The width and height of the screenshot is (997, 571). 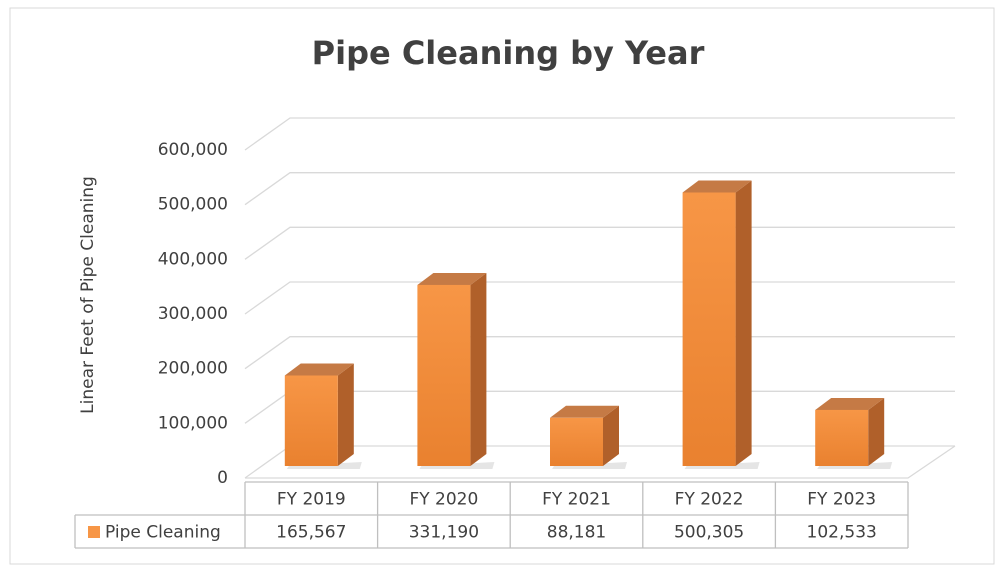 I want to click on y-axis-label: Linear Feet of Pipe Cleaning, so click(x=88, y=295).